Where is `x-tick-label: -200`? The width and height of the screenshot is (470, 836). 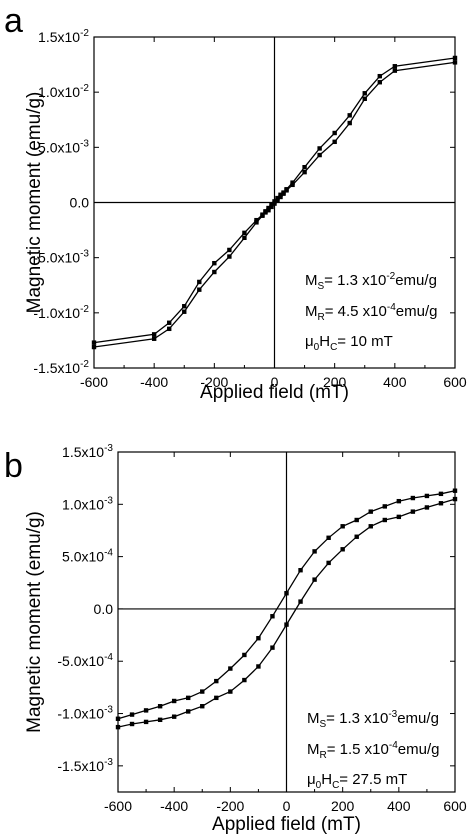
x-tick-label: -200 is located at coordinates (214, 382).